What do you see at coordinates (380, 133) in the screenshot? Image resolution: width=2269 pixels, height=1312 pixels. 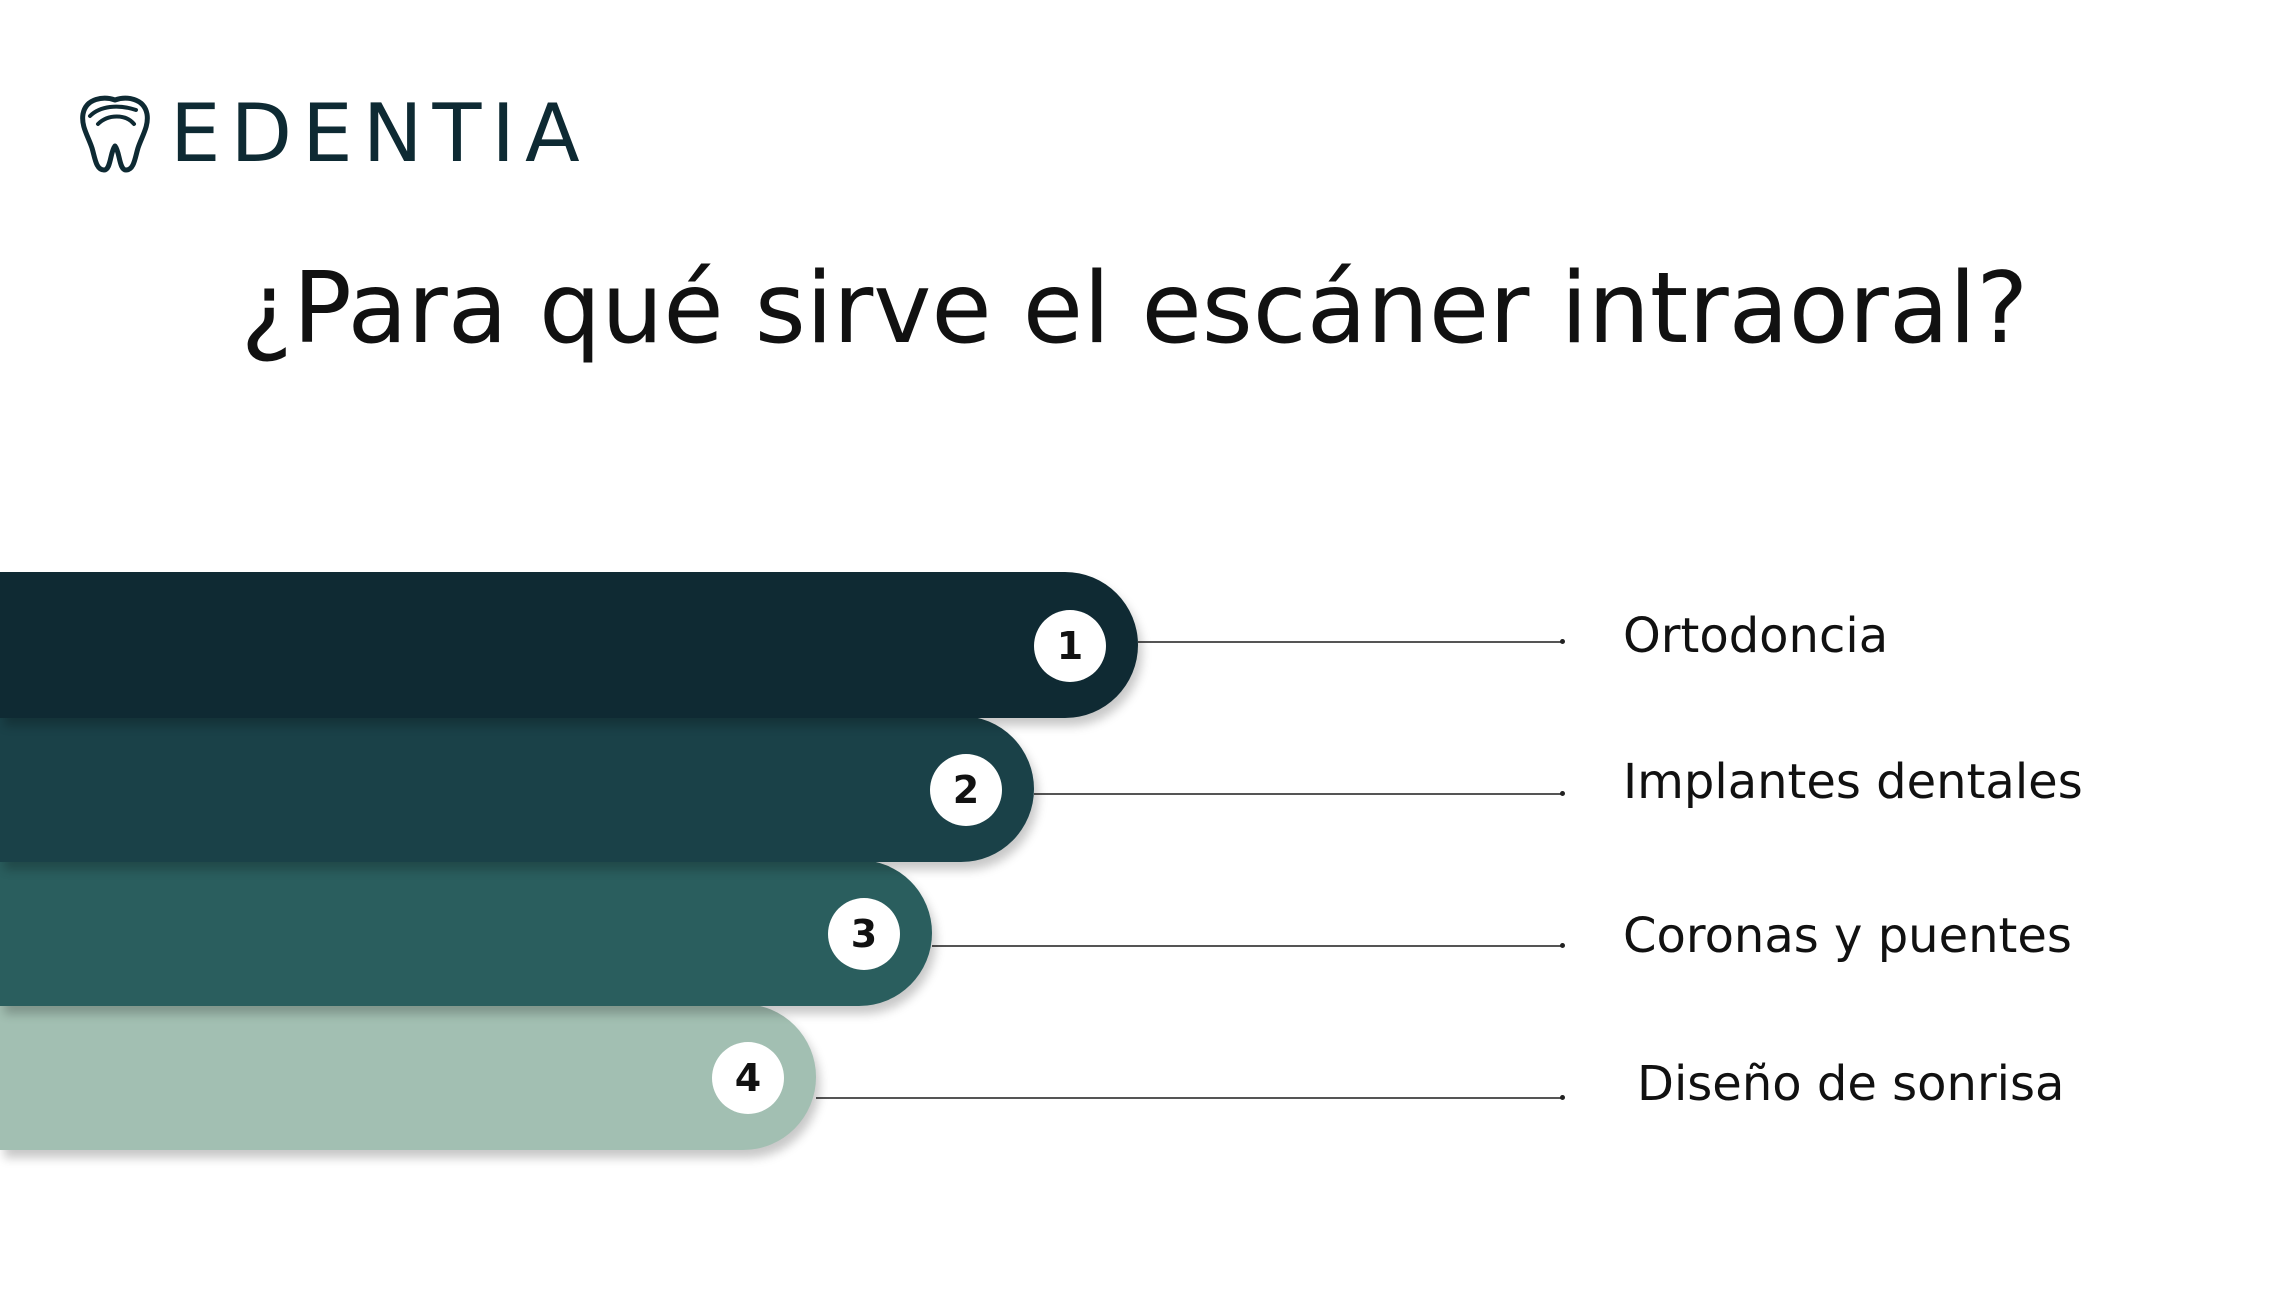 I see `brand-name: EDENTIA` at bounding box center [380, 133].